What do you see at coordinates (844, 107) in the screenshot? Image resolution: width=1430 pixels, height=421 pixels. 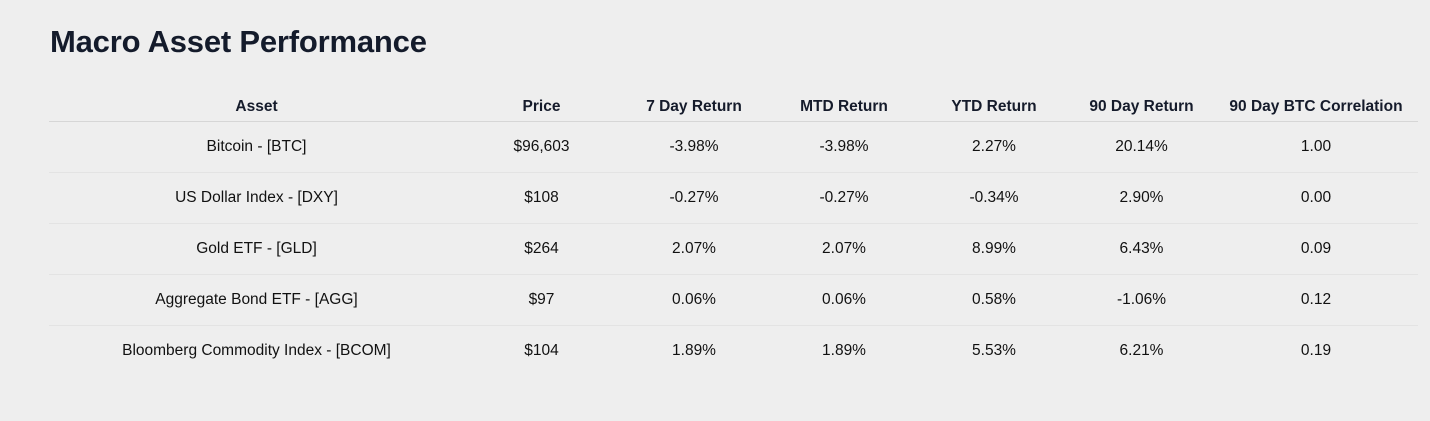 I see `header-mtd-return: MTD Return` at bounding box center [844, 107].